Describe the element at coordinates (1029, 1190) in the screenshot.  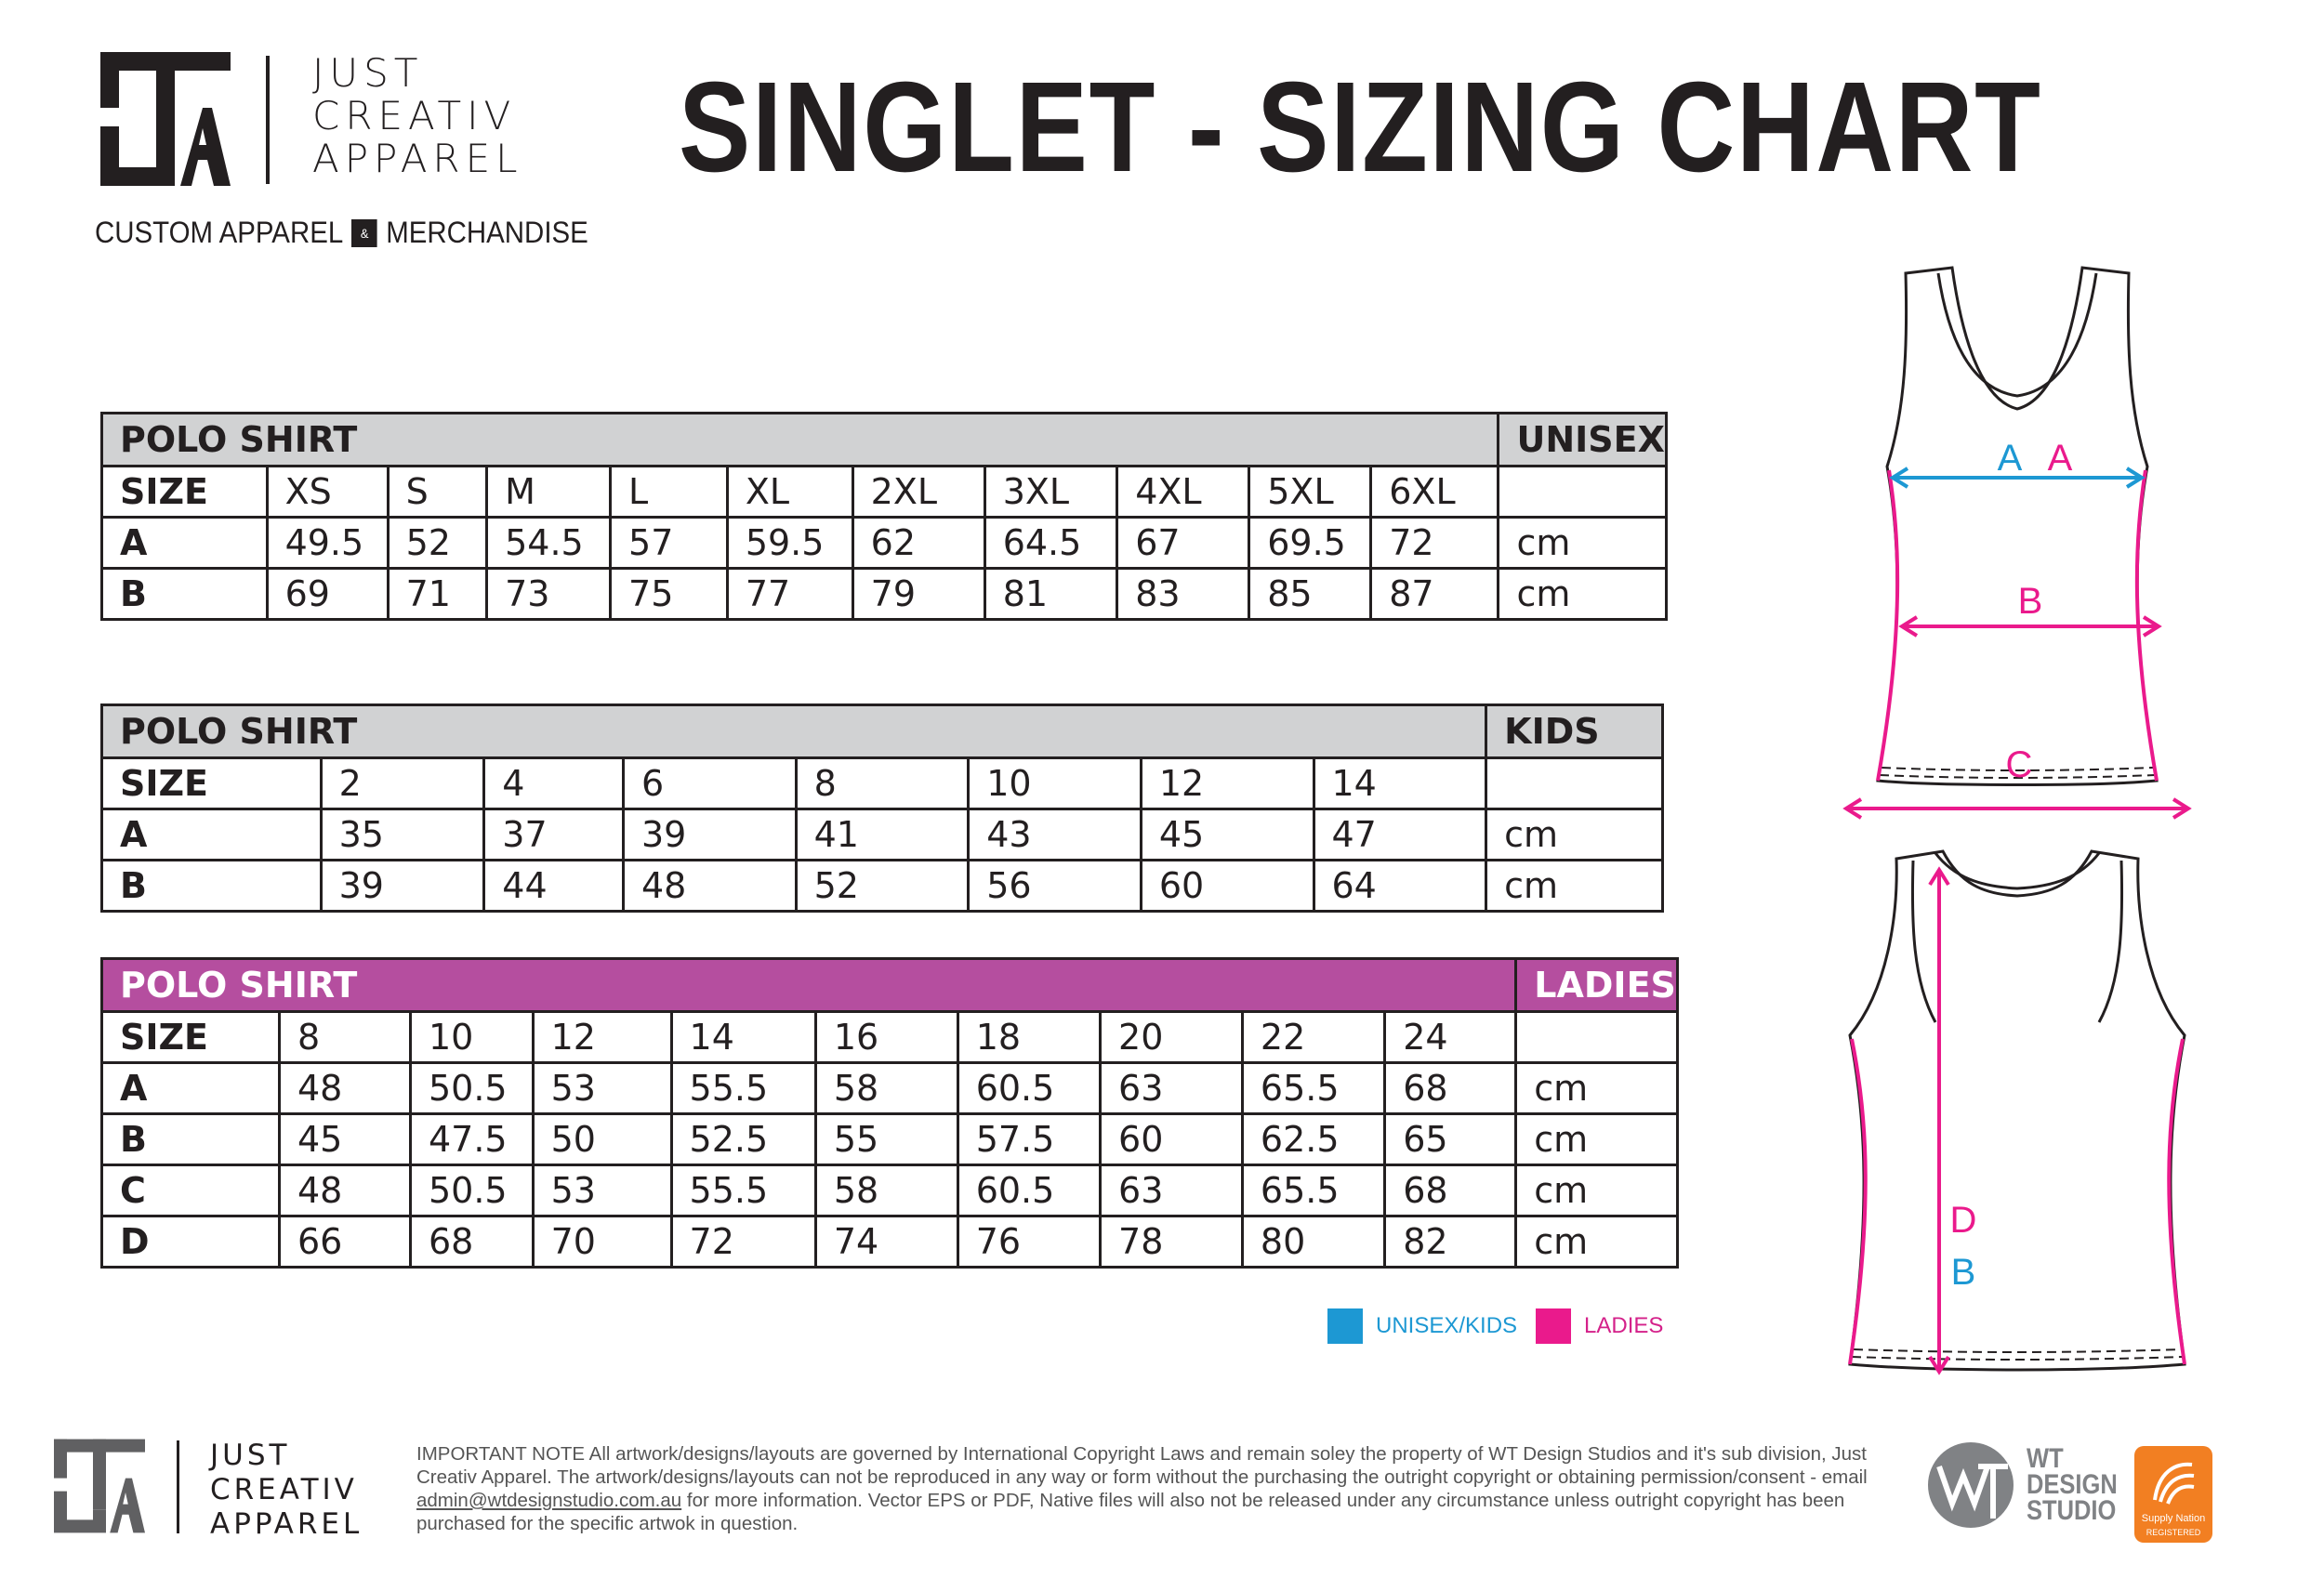
I see `value-cell: 60.5` at that location.